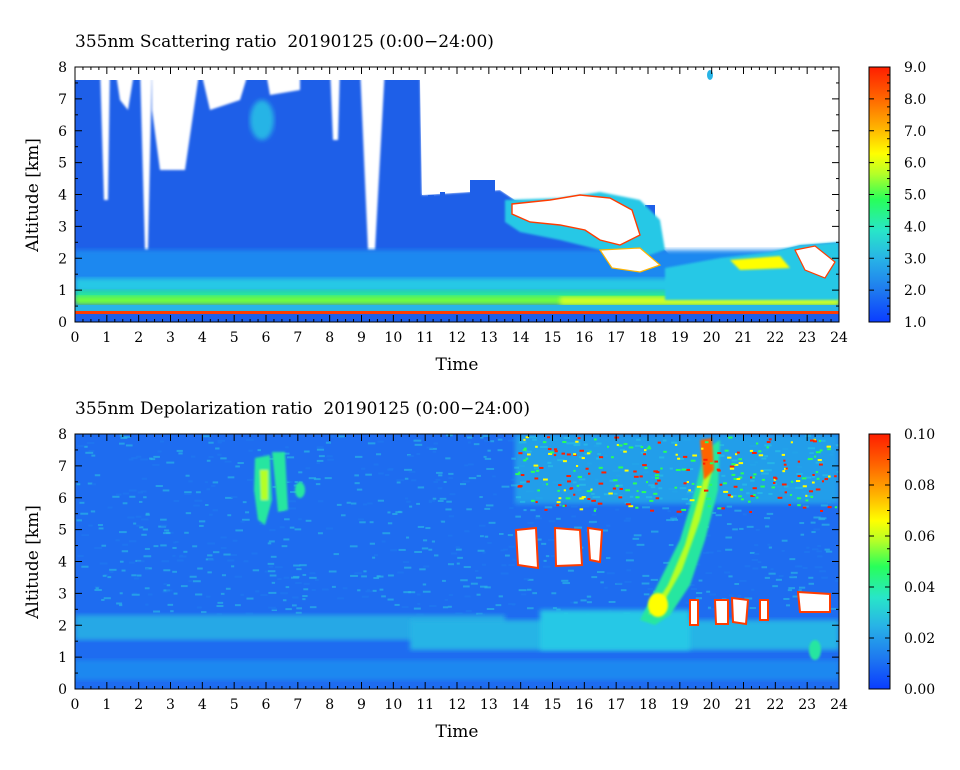  What do you see at coordinates (62, 531) in the screenshot?
I see `y-tick-label: 5` at bounding box center [62, 531].